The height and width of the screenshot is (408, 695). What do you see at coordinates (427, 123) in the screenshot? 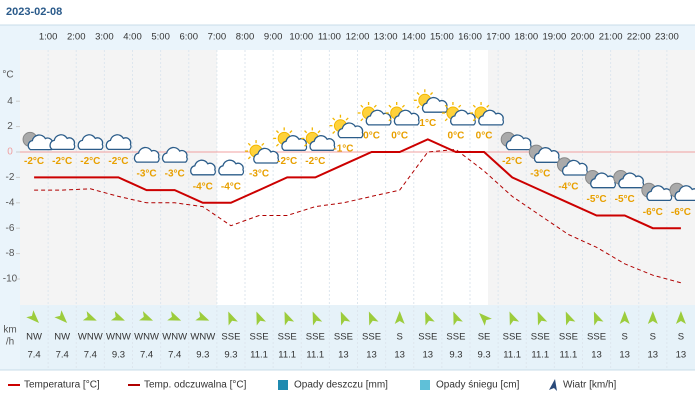
I see `temperature-label: 1°C` at bounding box center [427, 123].